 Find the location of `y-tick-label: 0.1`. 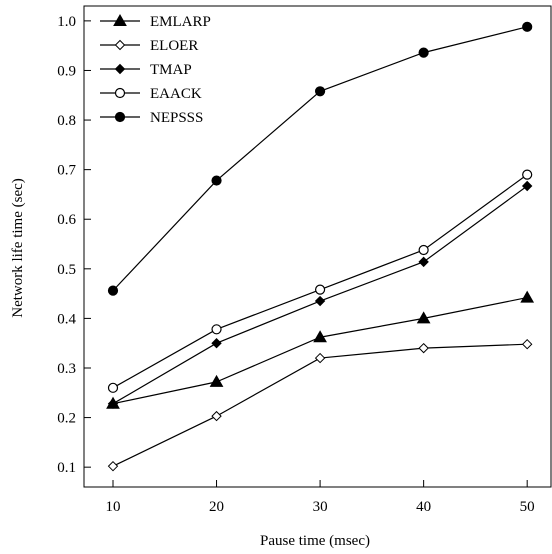

y-tick-label: 0.1 is located at coordinates (66, 468).